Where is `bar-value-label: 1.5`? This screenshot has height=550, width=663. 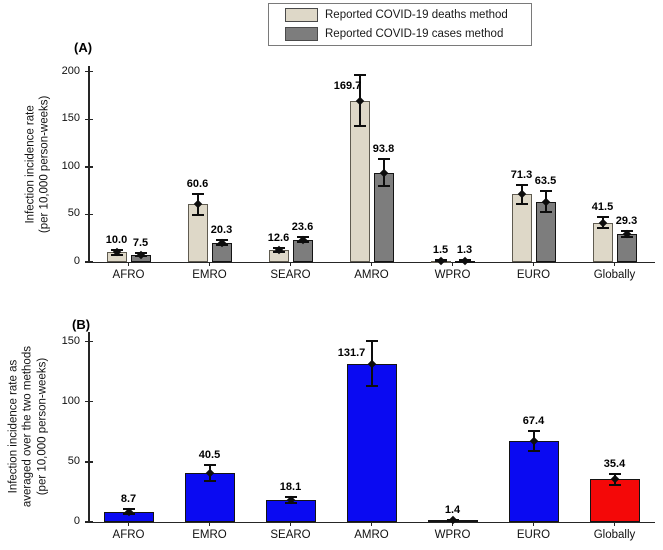 bar-value-label: 1.5 is located at coordinates (440, 250).